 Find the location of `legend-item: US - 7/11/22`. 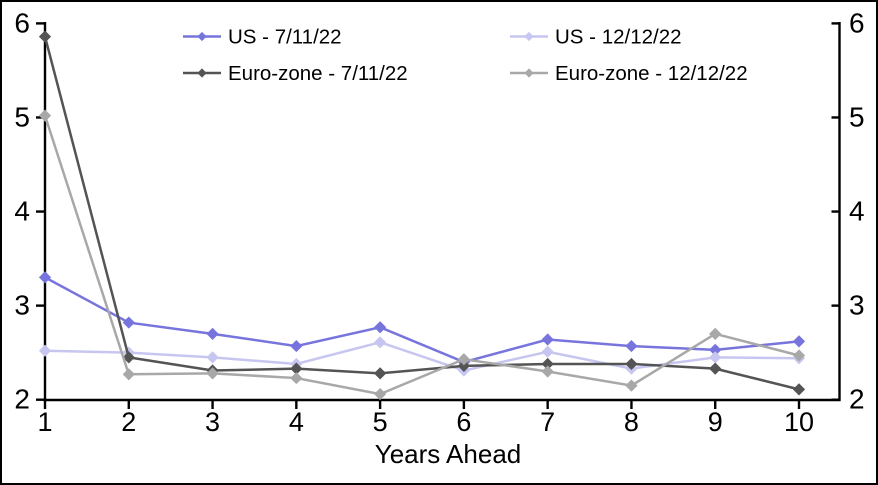

legend-item: US - 7/11/22 is located at coordinates (262, 37).